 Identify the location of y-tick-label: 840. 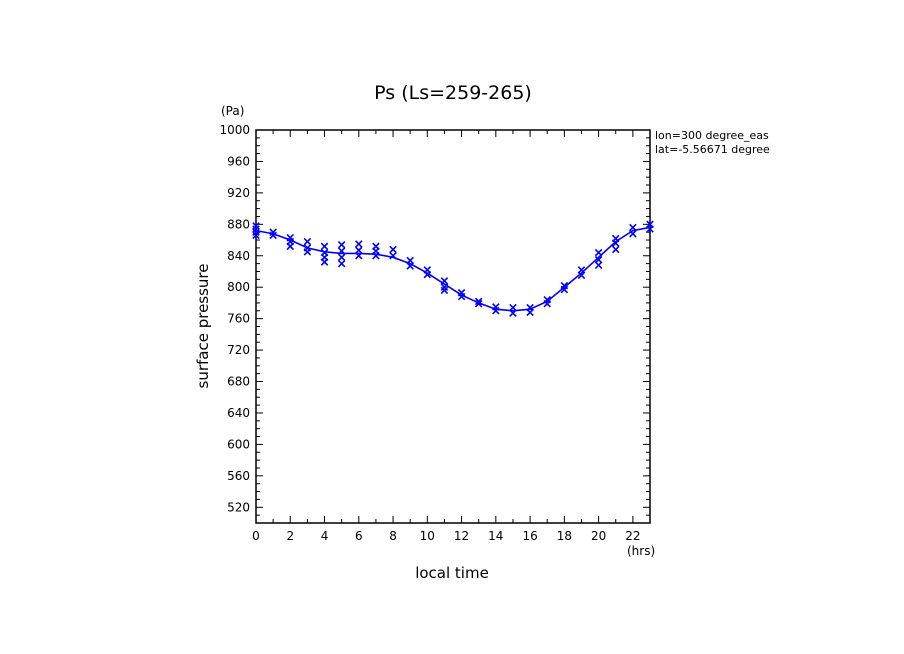
(238, 256).